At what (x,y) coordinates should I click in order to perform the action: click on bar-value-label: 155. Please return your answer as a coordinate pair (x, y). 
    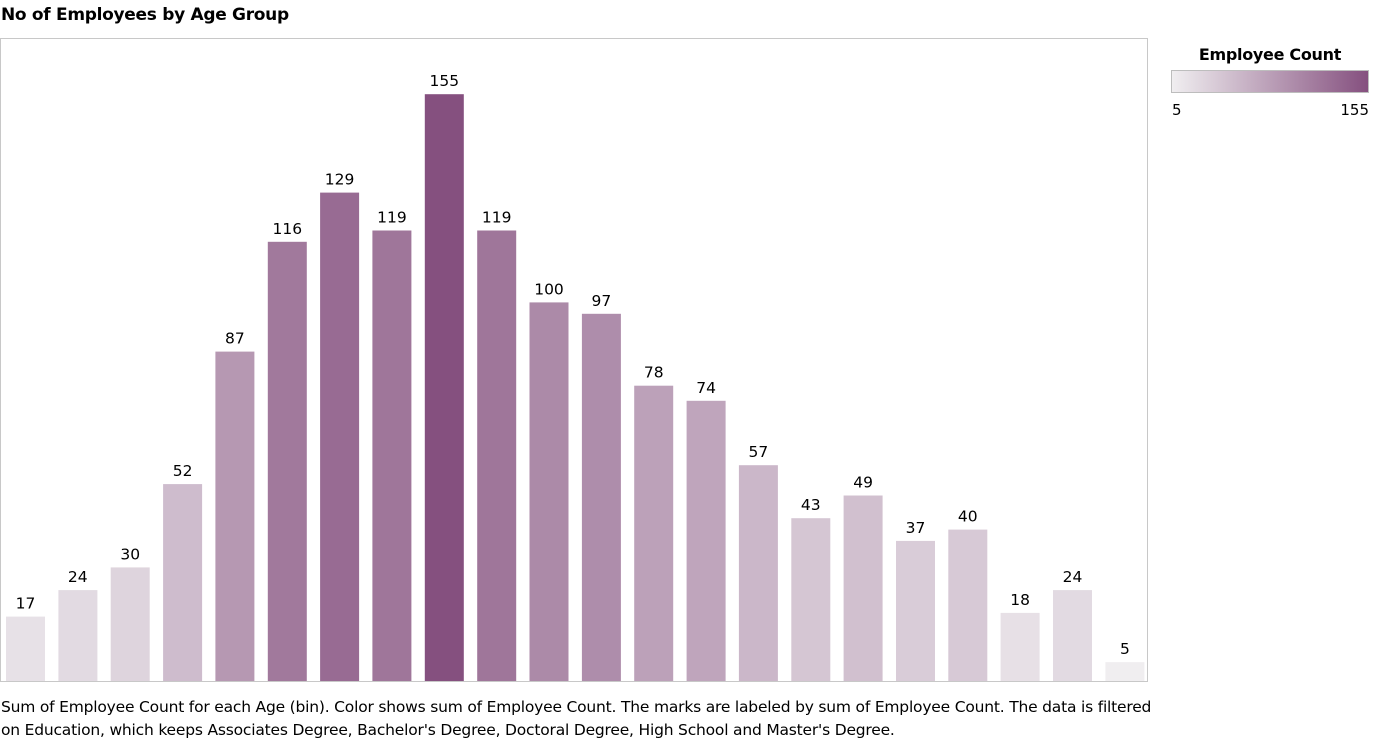
    Looking at the image, I should click on (445, 81).